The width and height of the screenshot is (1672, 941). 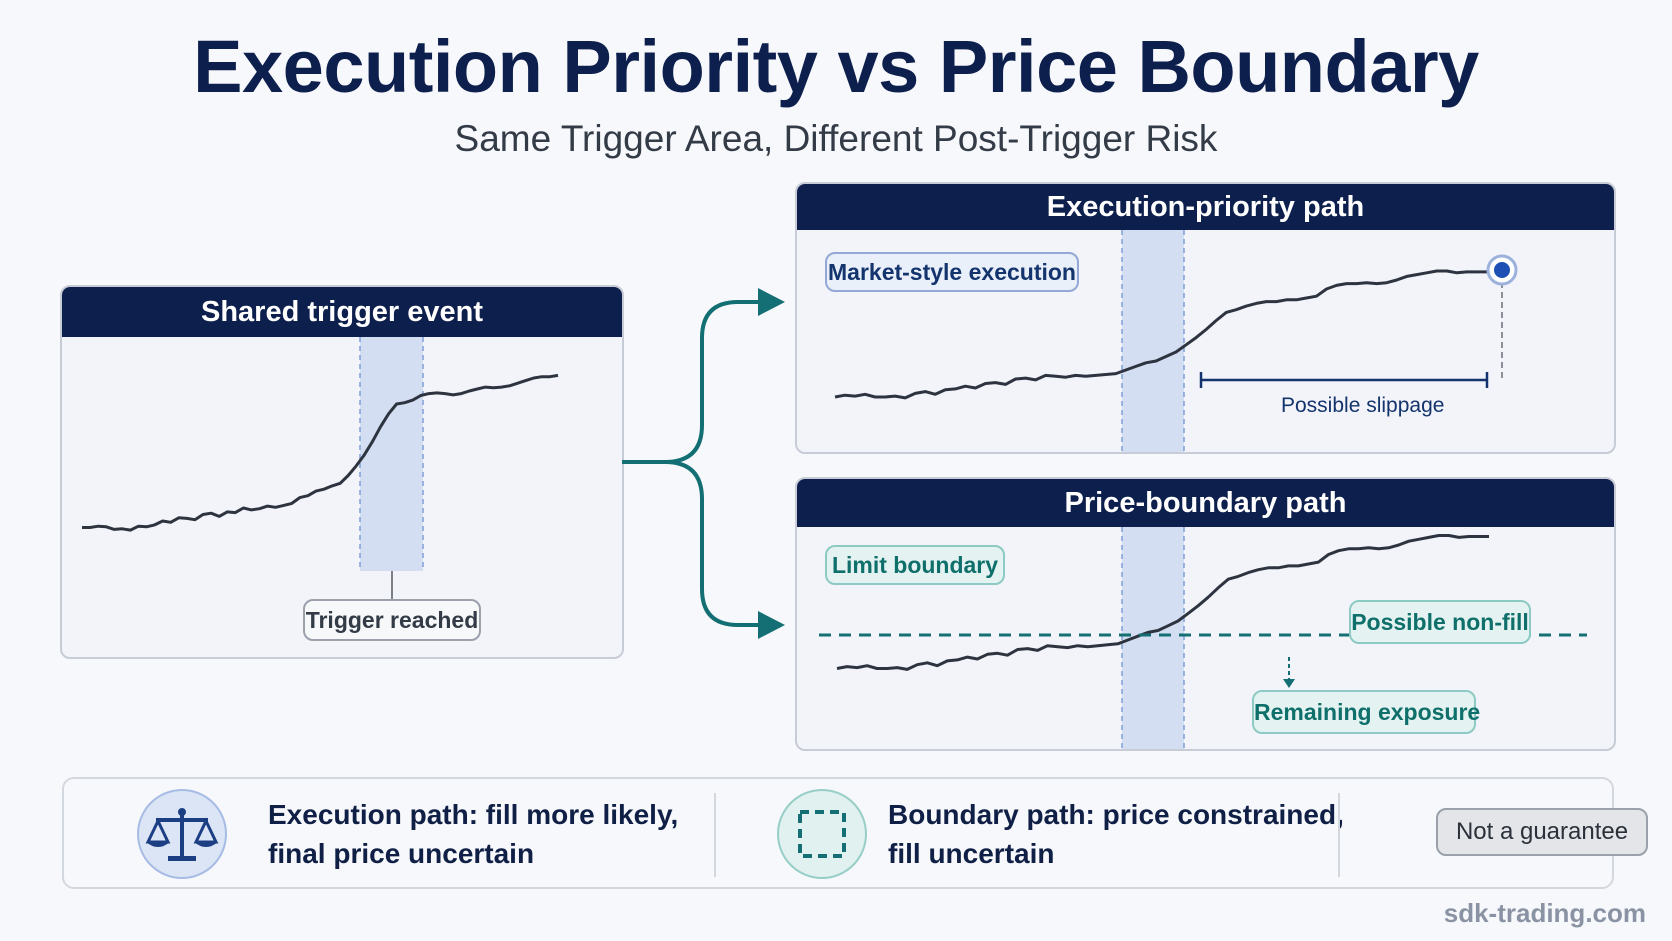 I want to click on fill-point-core, so click(x=1502, y=270).